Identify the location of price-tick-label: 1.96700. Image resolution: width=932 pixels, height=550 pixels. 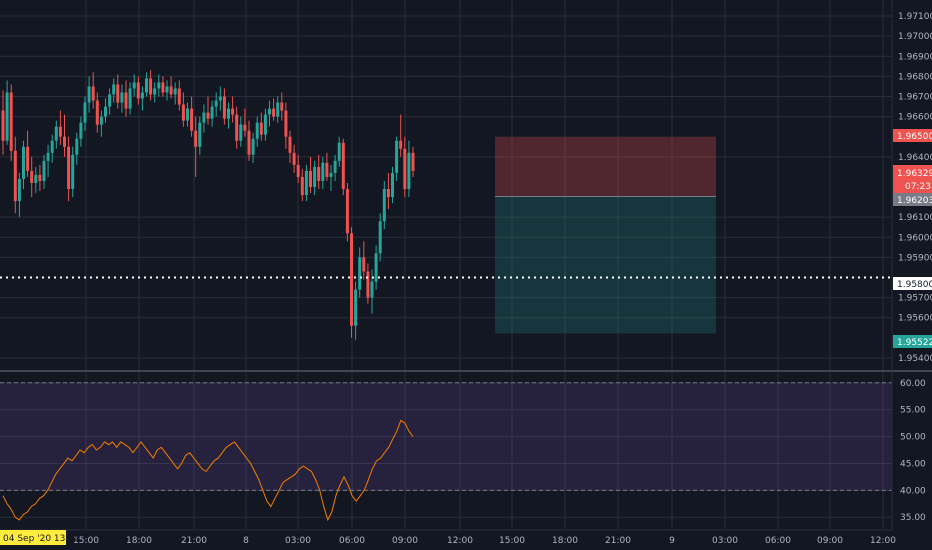
(915, 98).